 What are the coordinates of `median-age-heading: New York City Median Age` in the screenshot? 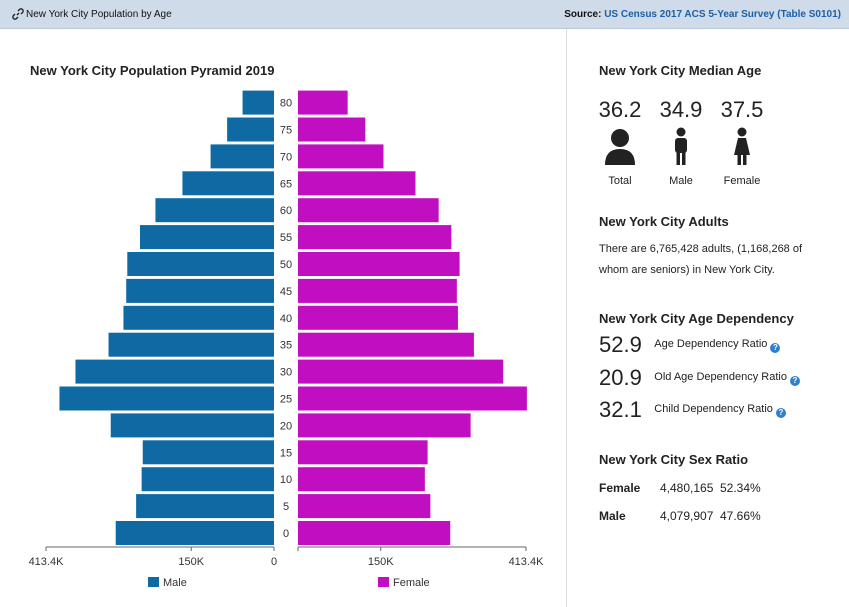 It's located at (680, 70).